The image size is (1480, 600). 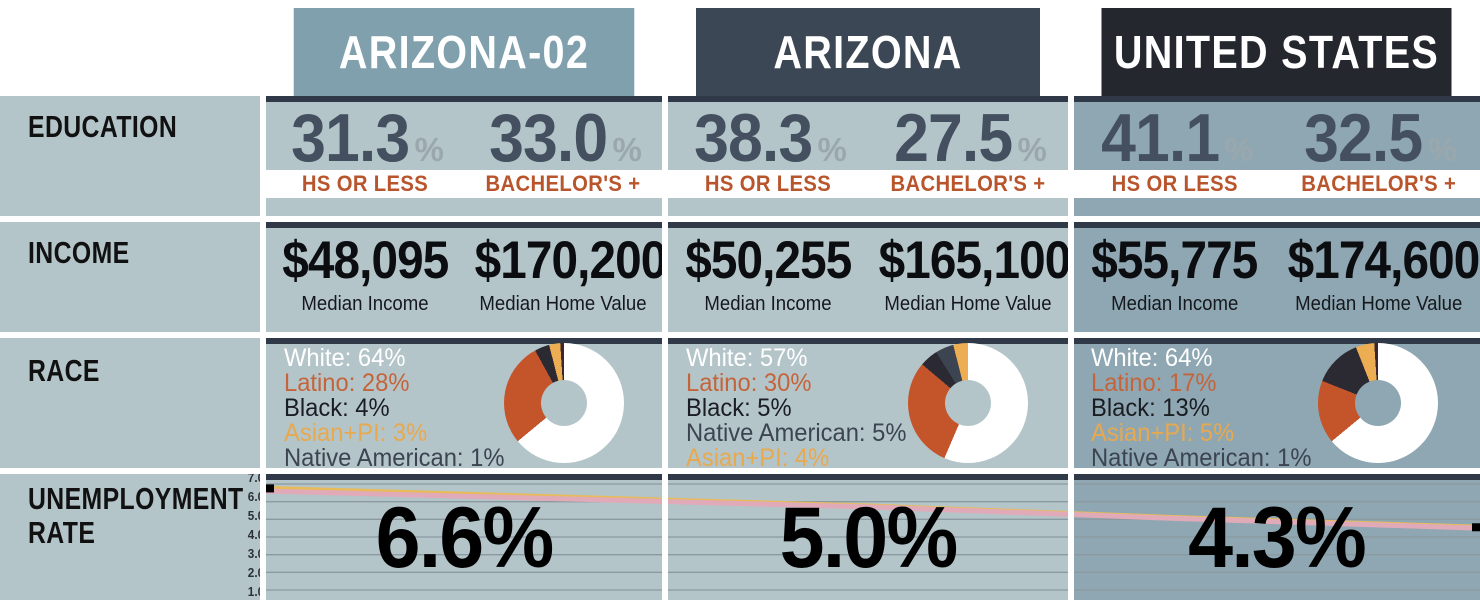 What do you see at coordinates (365, 260) in the screenshot?
I see `median-income-arizona-02: $48,095` at bounding box center [365, 260].